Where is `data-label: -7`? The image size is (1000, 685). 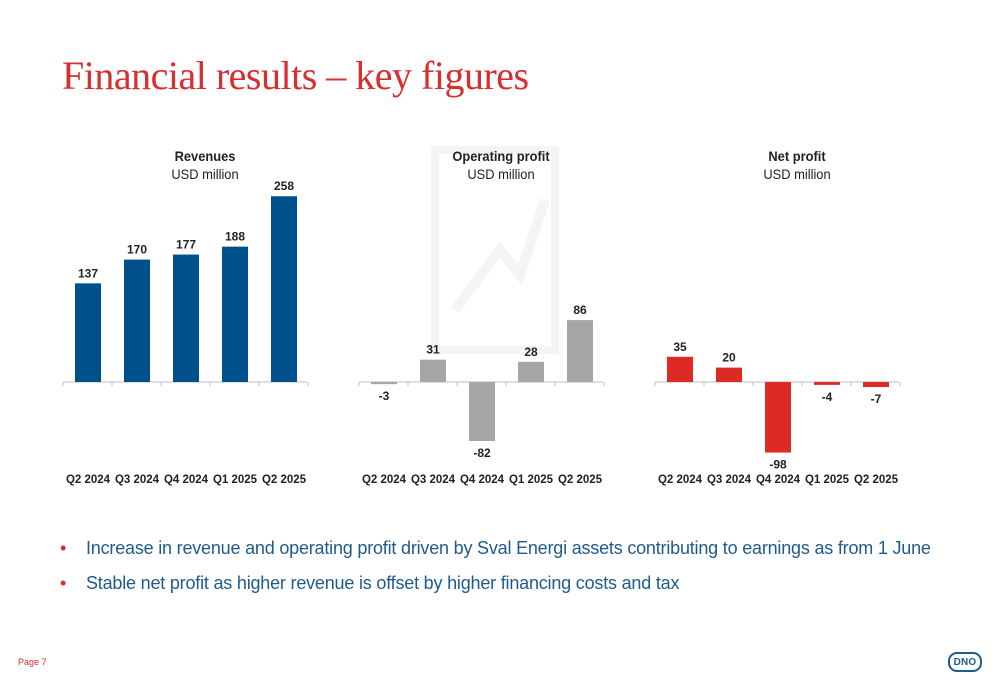
data-label: -7 is located at coordinates (876, 399).